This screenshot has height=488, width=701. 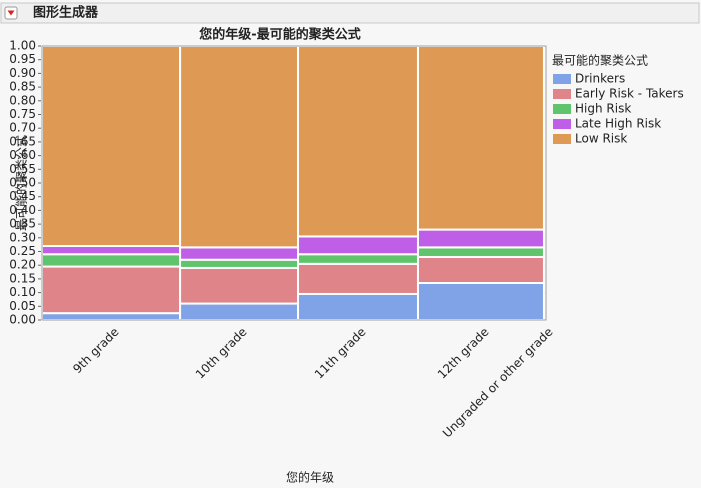 What do you see at coordinates (600, 79) in the screenshot?
I see `legend-label: Drinkers` at bounding box center [600, 79].